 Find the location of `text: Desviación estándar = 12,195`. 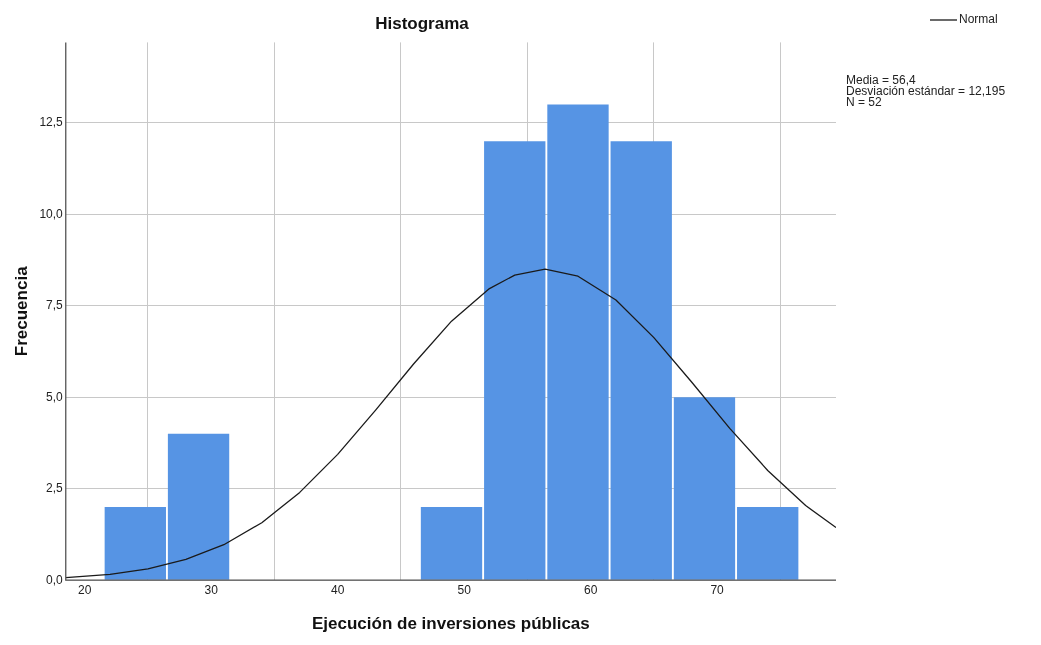

text: Desviación estándar = 12,195 is located at coordinates (926, 91).